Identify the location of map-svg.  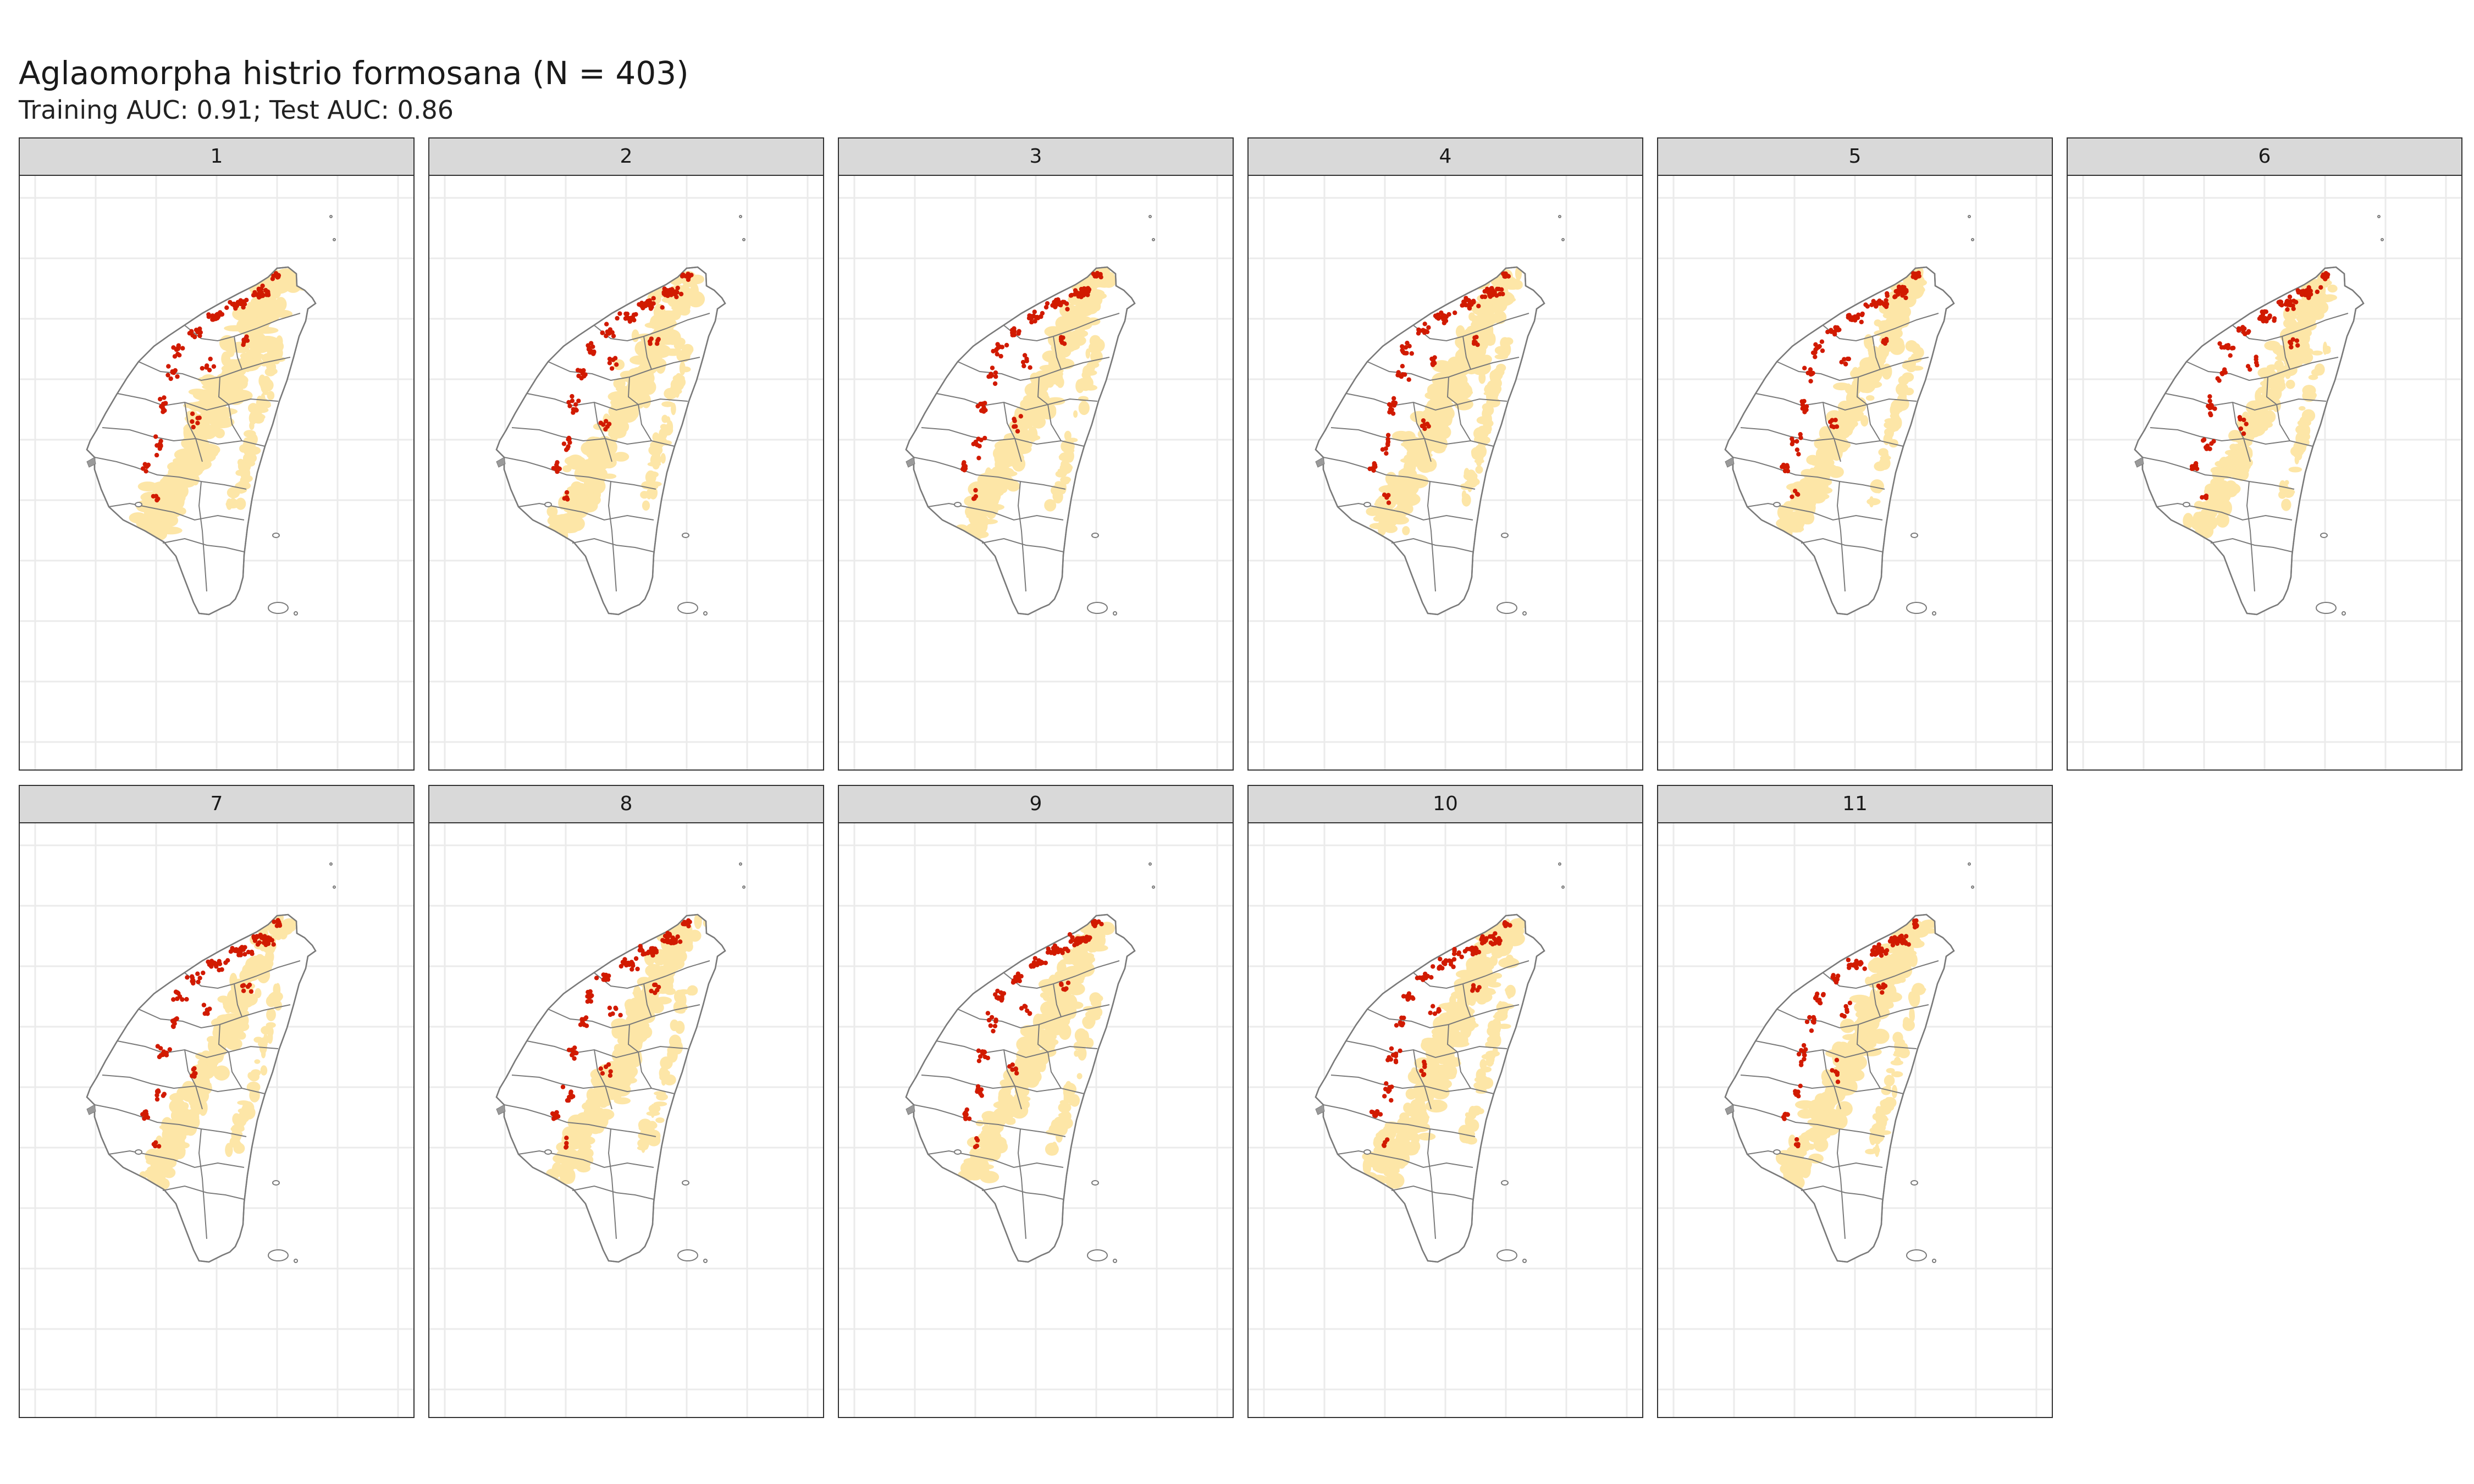
(1446, 472).